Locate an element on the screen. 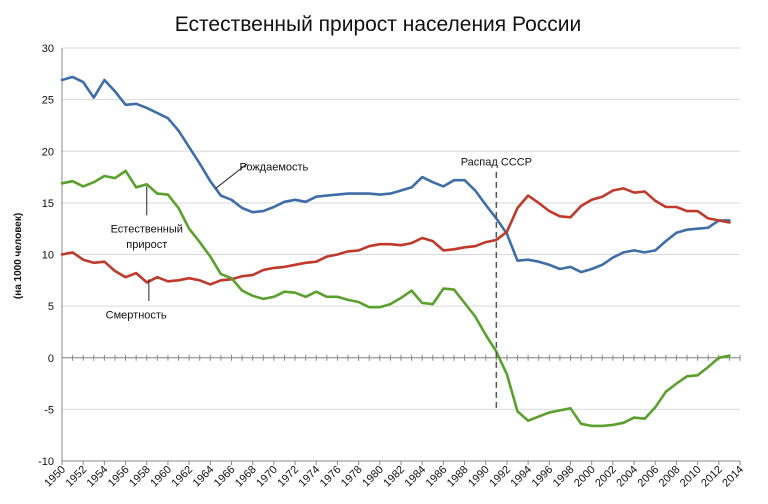 The height and width of the screenshot is (504, 768). x-tick-label: 1952 is located at coordinates (77, 477).